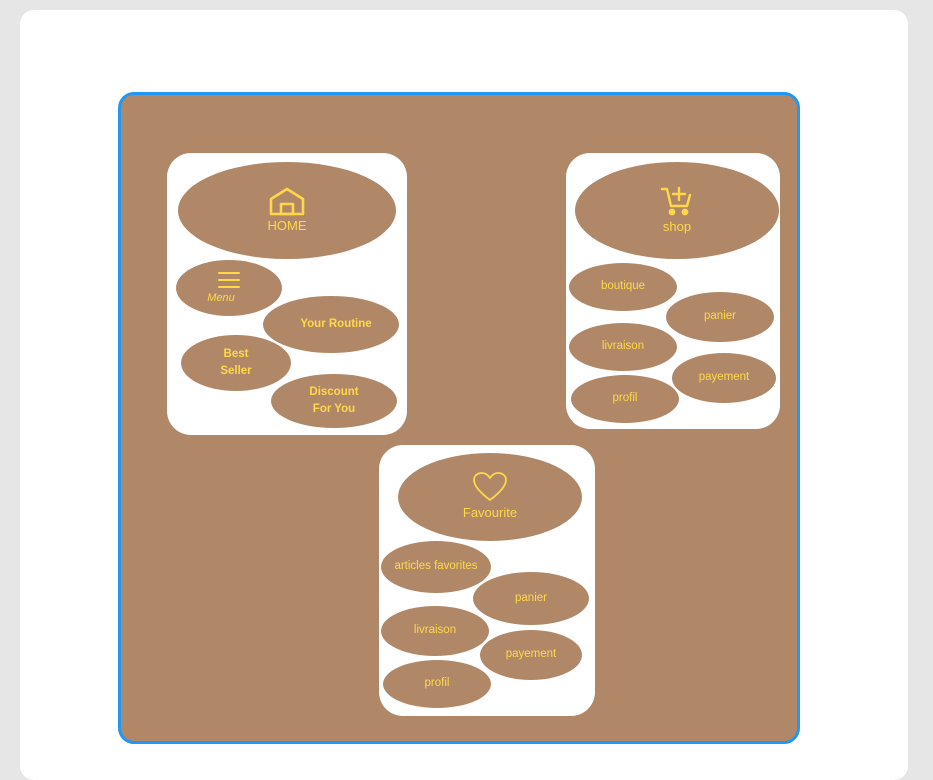  Describe the element at coordinates (677, 226) in the screenshot. I see `shop-header-label: shop` at that location.